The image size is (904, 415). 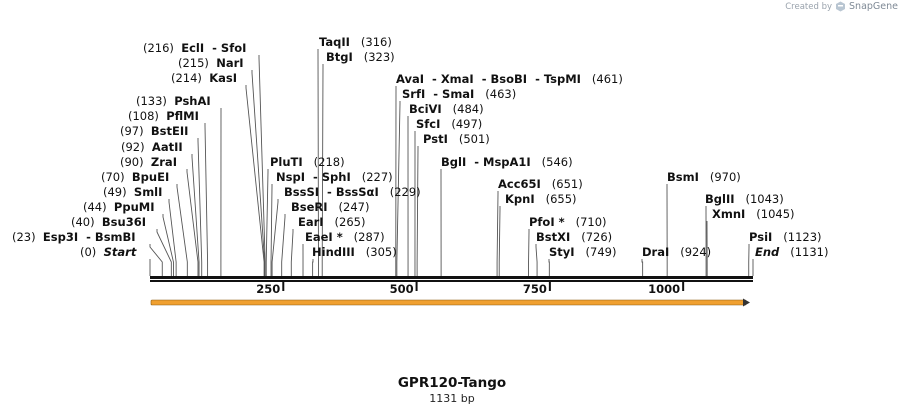 I want to click on site-position: (484), so click(x=463, y=109).